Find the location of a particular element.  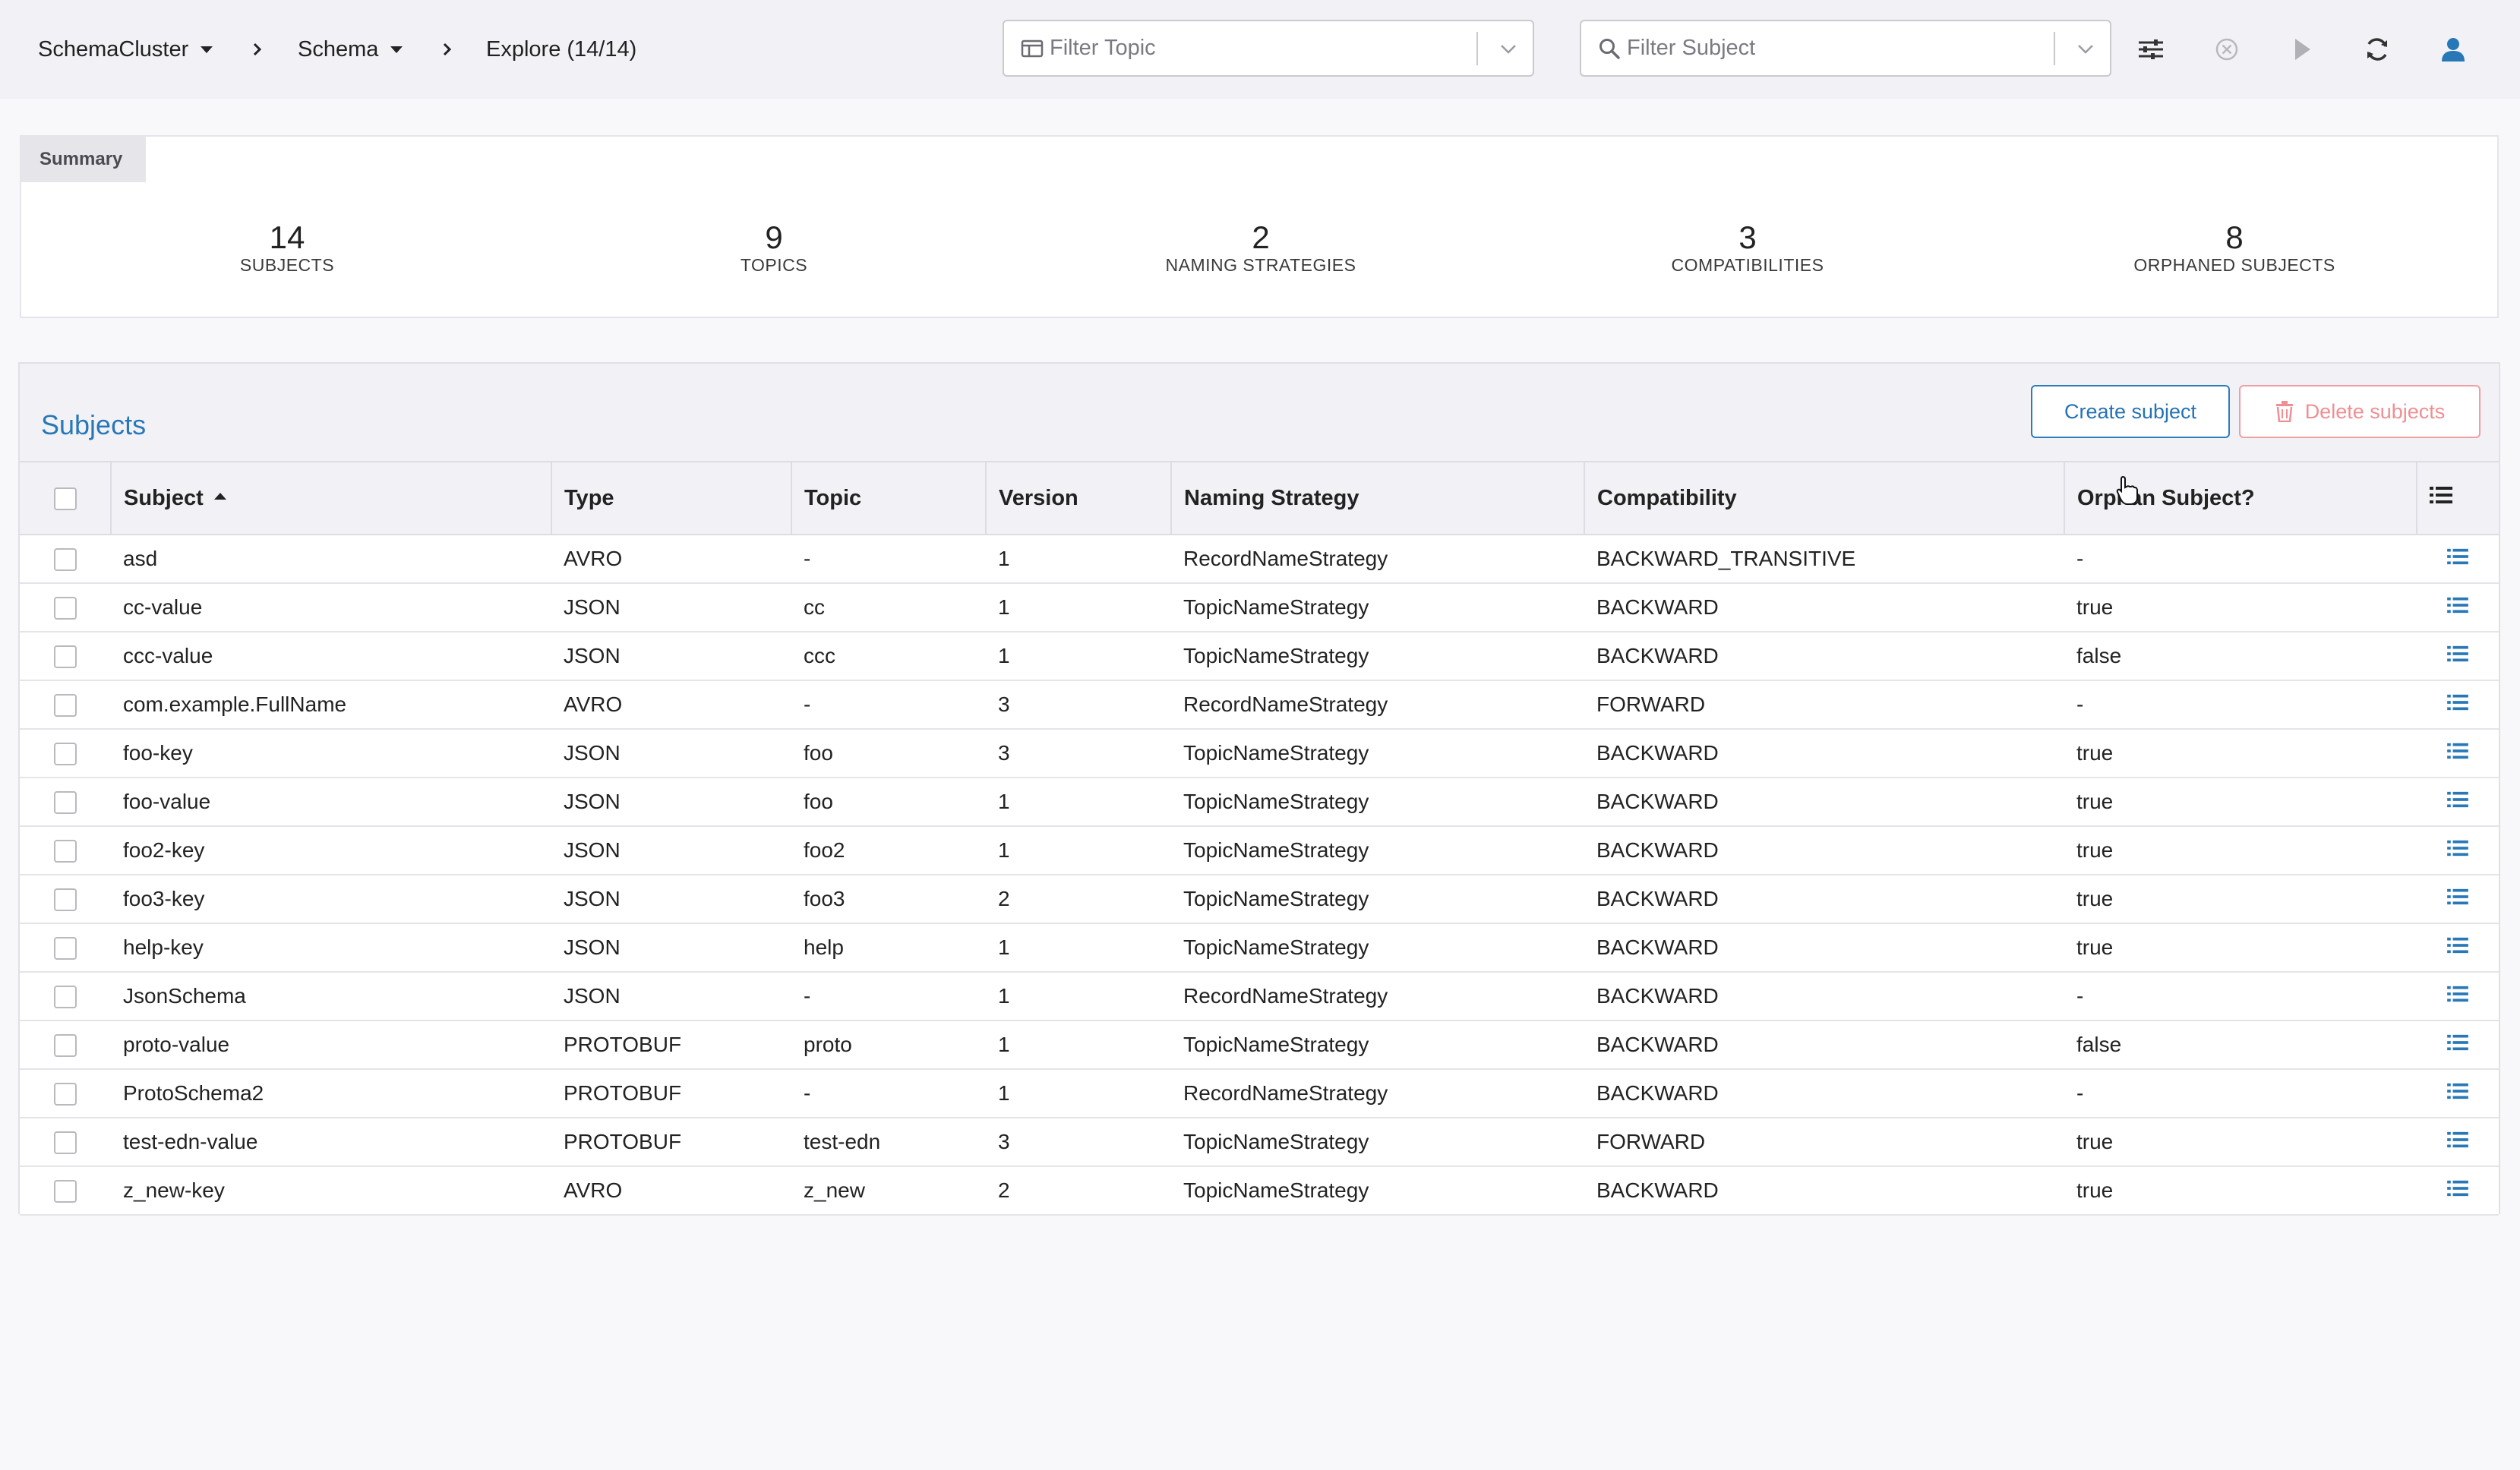

breadcrumb-schema: Schema is located at coordinates (351, 49).